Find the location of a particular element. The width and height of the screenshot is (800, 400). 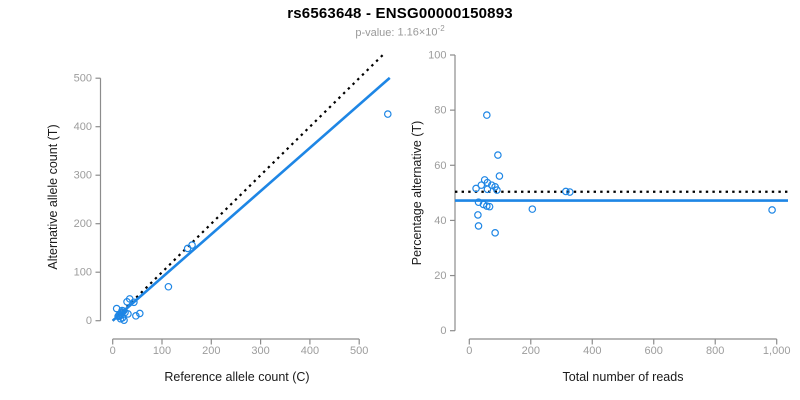

x-axis-label: Reference allele count (C) is located at coordinates (236, 377).